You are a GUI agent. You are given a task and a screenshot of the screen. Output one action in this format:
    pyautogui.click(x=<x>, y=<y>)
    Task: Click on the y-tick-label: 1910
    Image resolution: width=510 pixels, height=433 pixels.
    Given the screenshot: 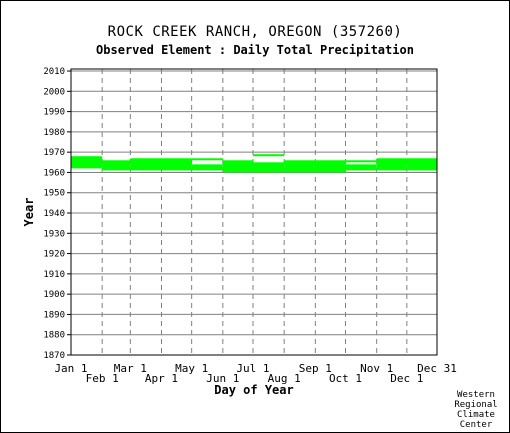 What is the action you would take?
    pyautogui.click(x=54, y=275)
    